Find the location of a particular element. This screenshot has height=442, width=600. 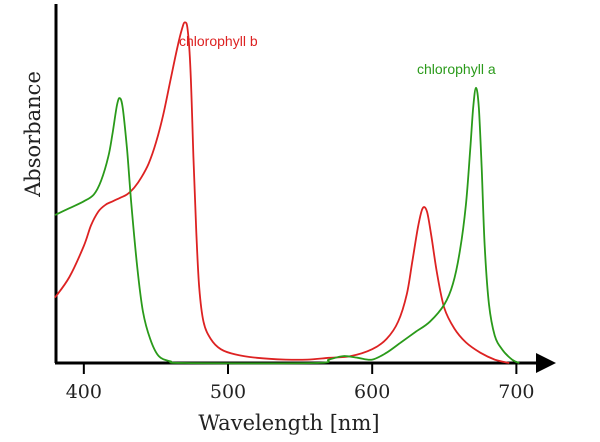

chlorophyll-a-label: chlorophyll a is located at coordinates (456, 69).